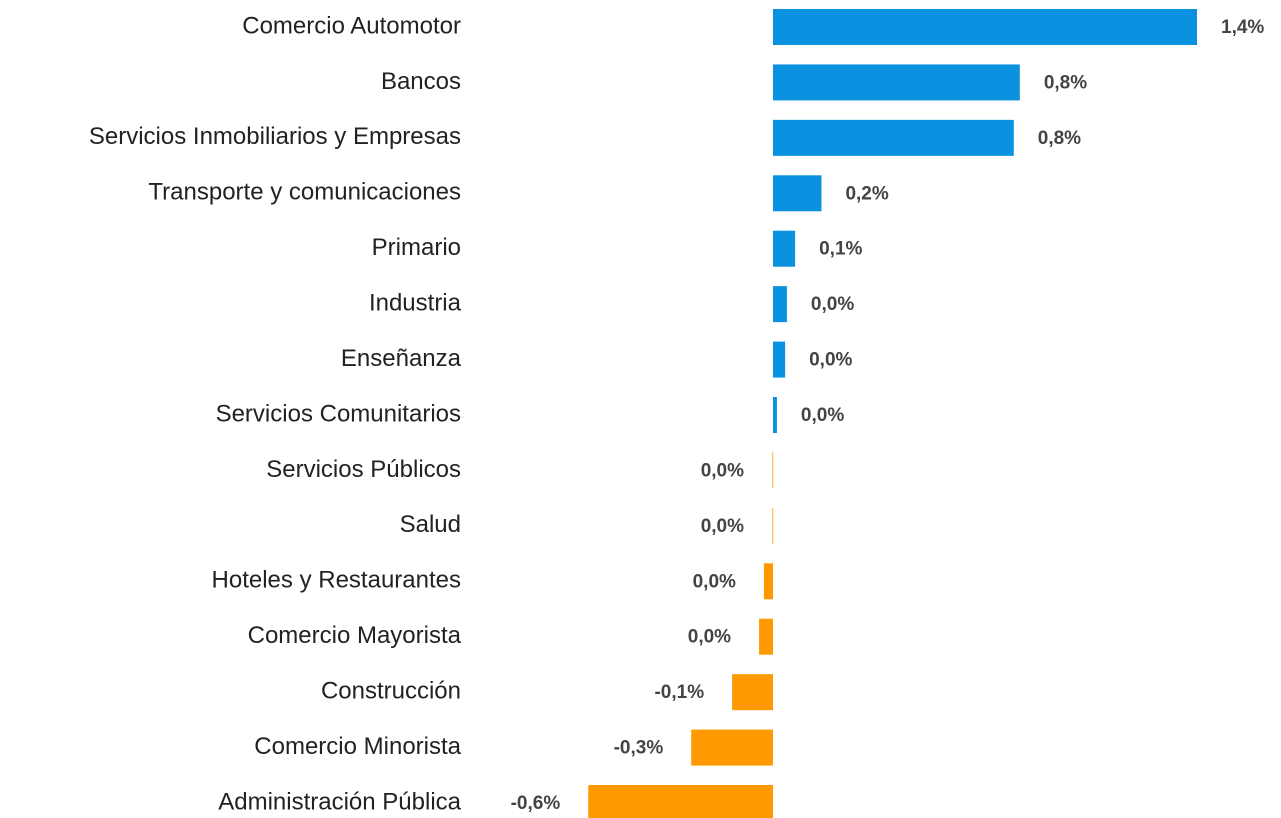 The image size is (1281, 818). I want to click on category-label: Construcción, so click(391, 691).